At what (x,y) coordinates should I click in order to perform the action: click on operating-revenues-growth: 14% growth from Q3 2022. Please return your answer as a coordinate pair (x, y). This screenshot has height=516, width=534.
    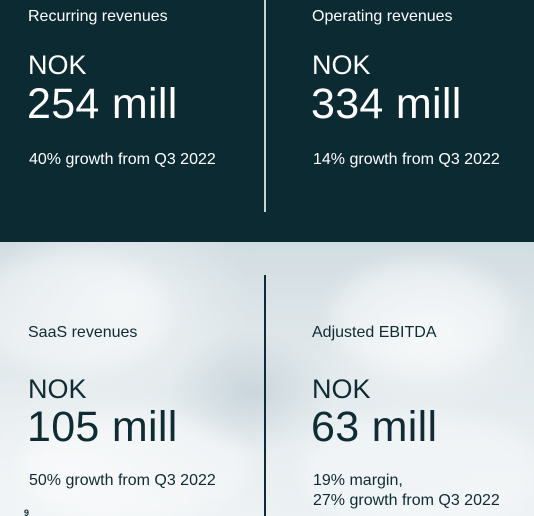
    Looking at the image, I should click on (406, 159).